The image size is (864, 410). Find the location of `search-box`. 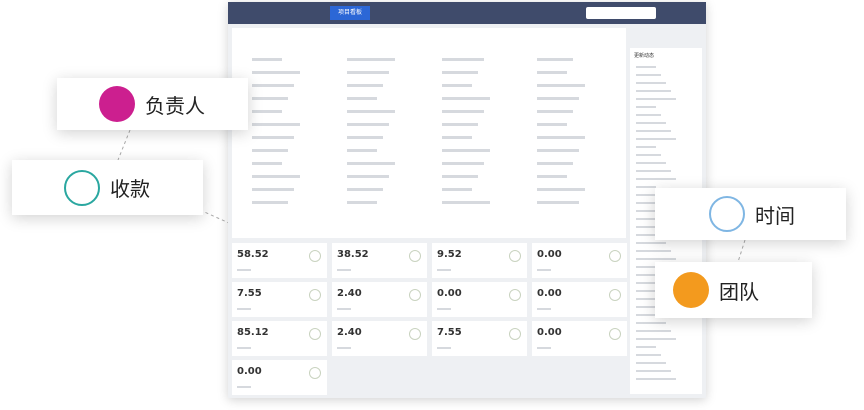

search-box is located at coordinates (621, 13).